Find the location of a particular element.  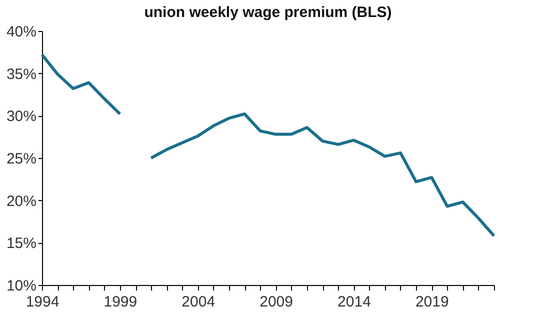

x-tick-label: 1999 is located at coordinates (121, 302).